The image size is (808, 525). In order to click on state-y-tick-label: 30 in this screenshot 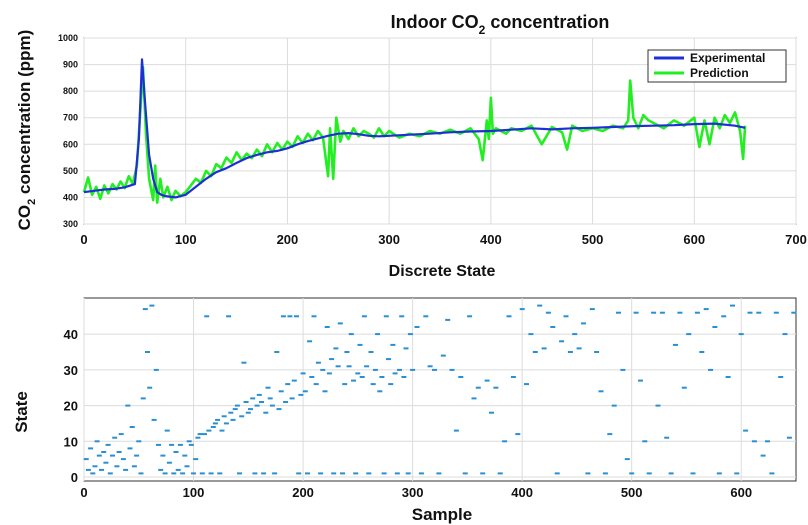, I will do `click(71, 370)`.